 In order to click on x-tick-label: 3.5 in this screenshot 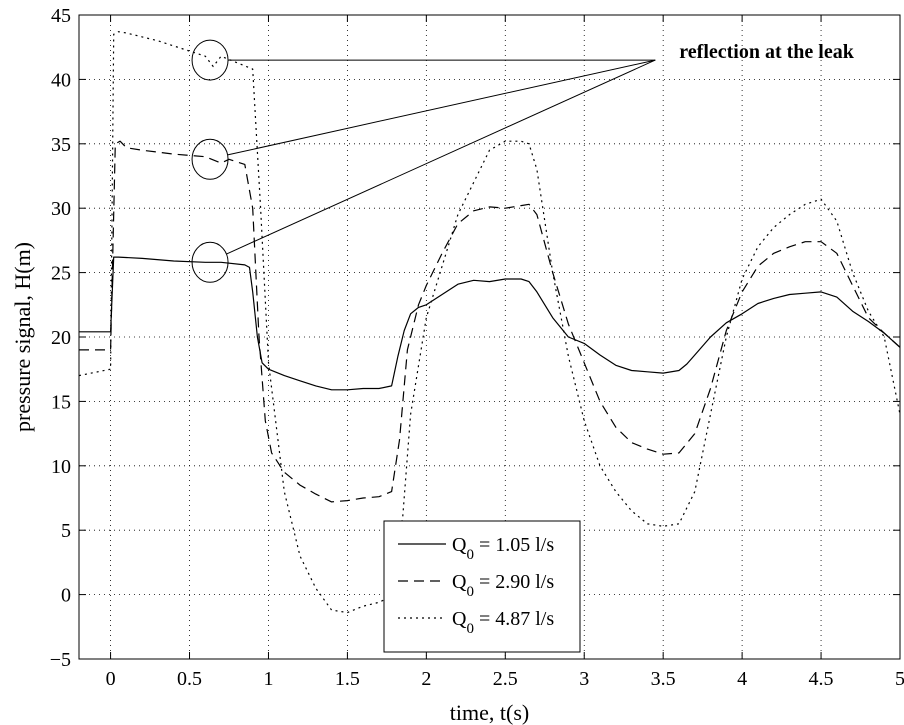, I will do `click(663, 679)`.